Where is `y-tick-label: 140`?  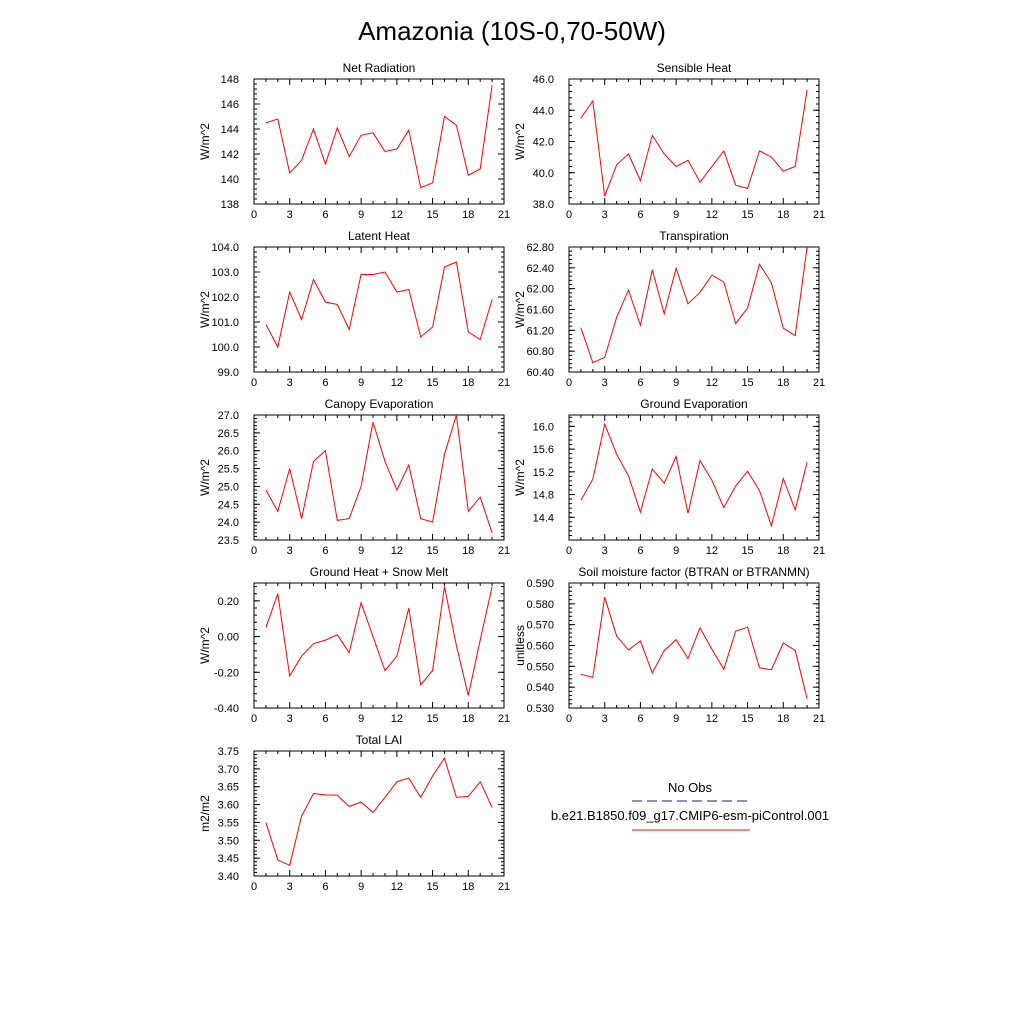
y-tick-label: 140 is located at coordinates (230, 180).